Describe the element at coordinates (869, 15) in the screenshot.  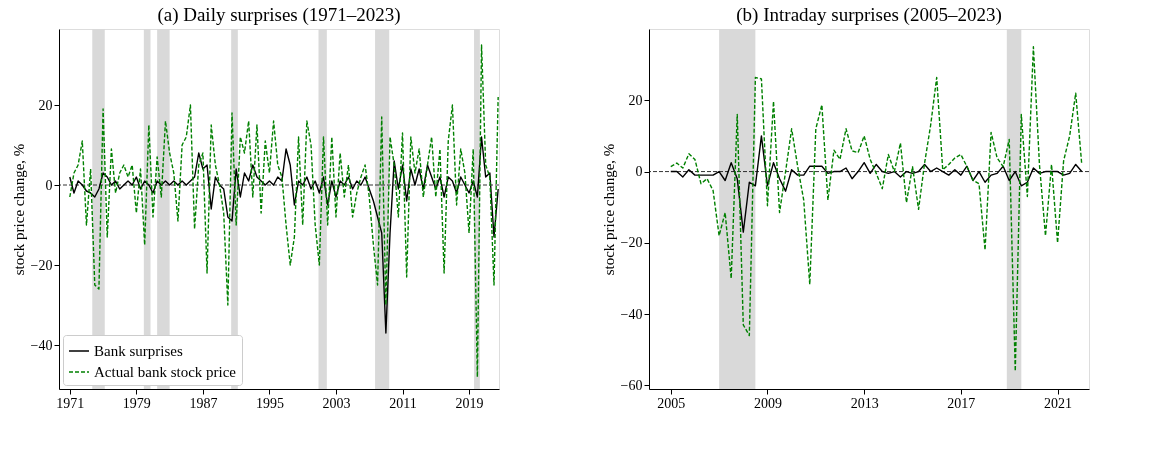
I see `chart-title: (b) Intraday surprises (2005–2023)` at that location.